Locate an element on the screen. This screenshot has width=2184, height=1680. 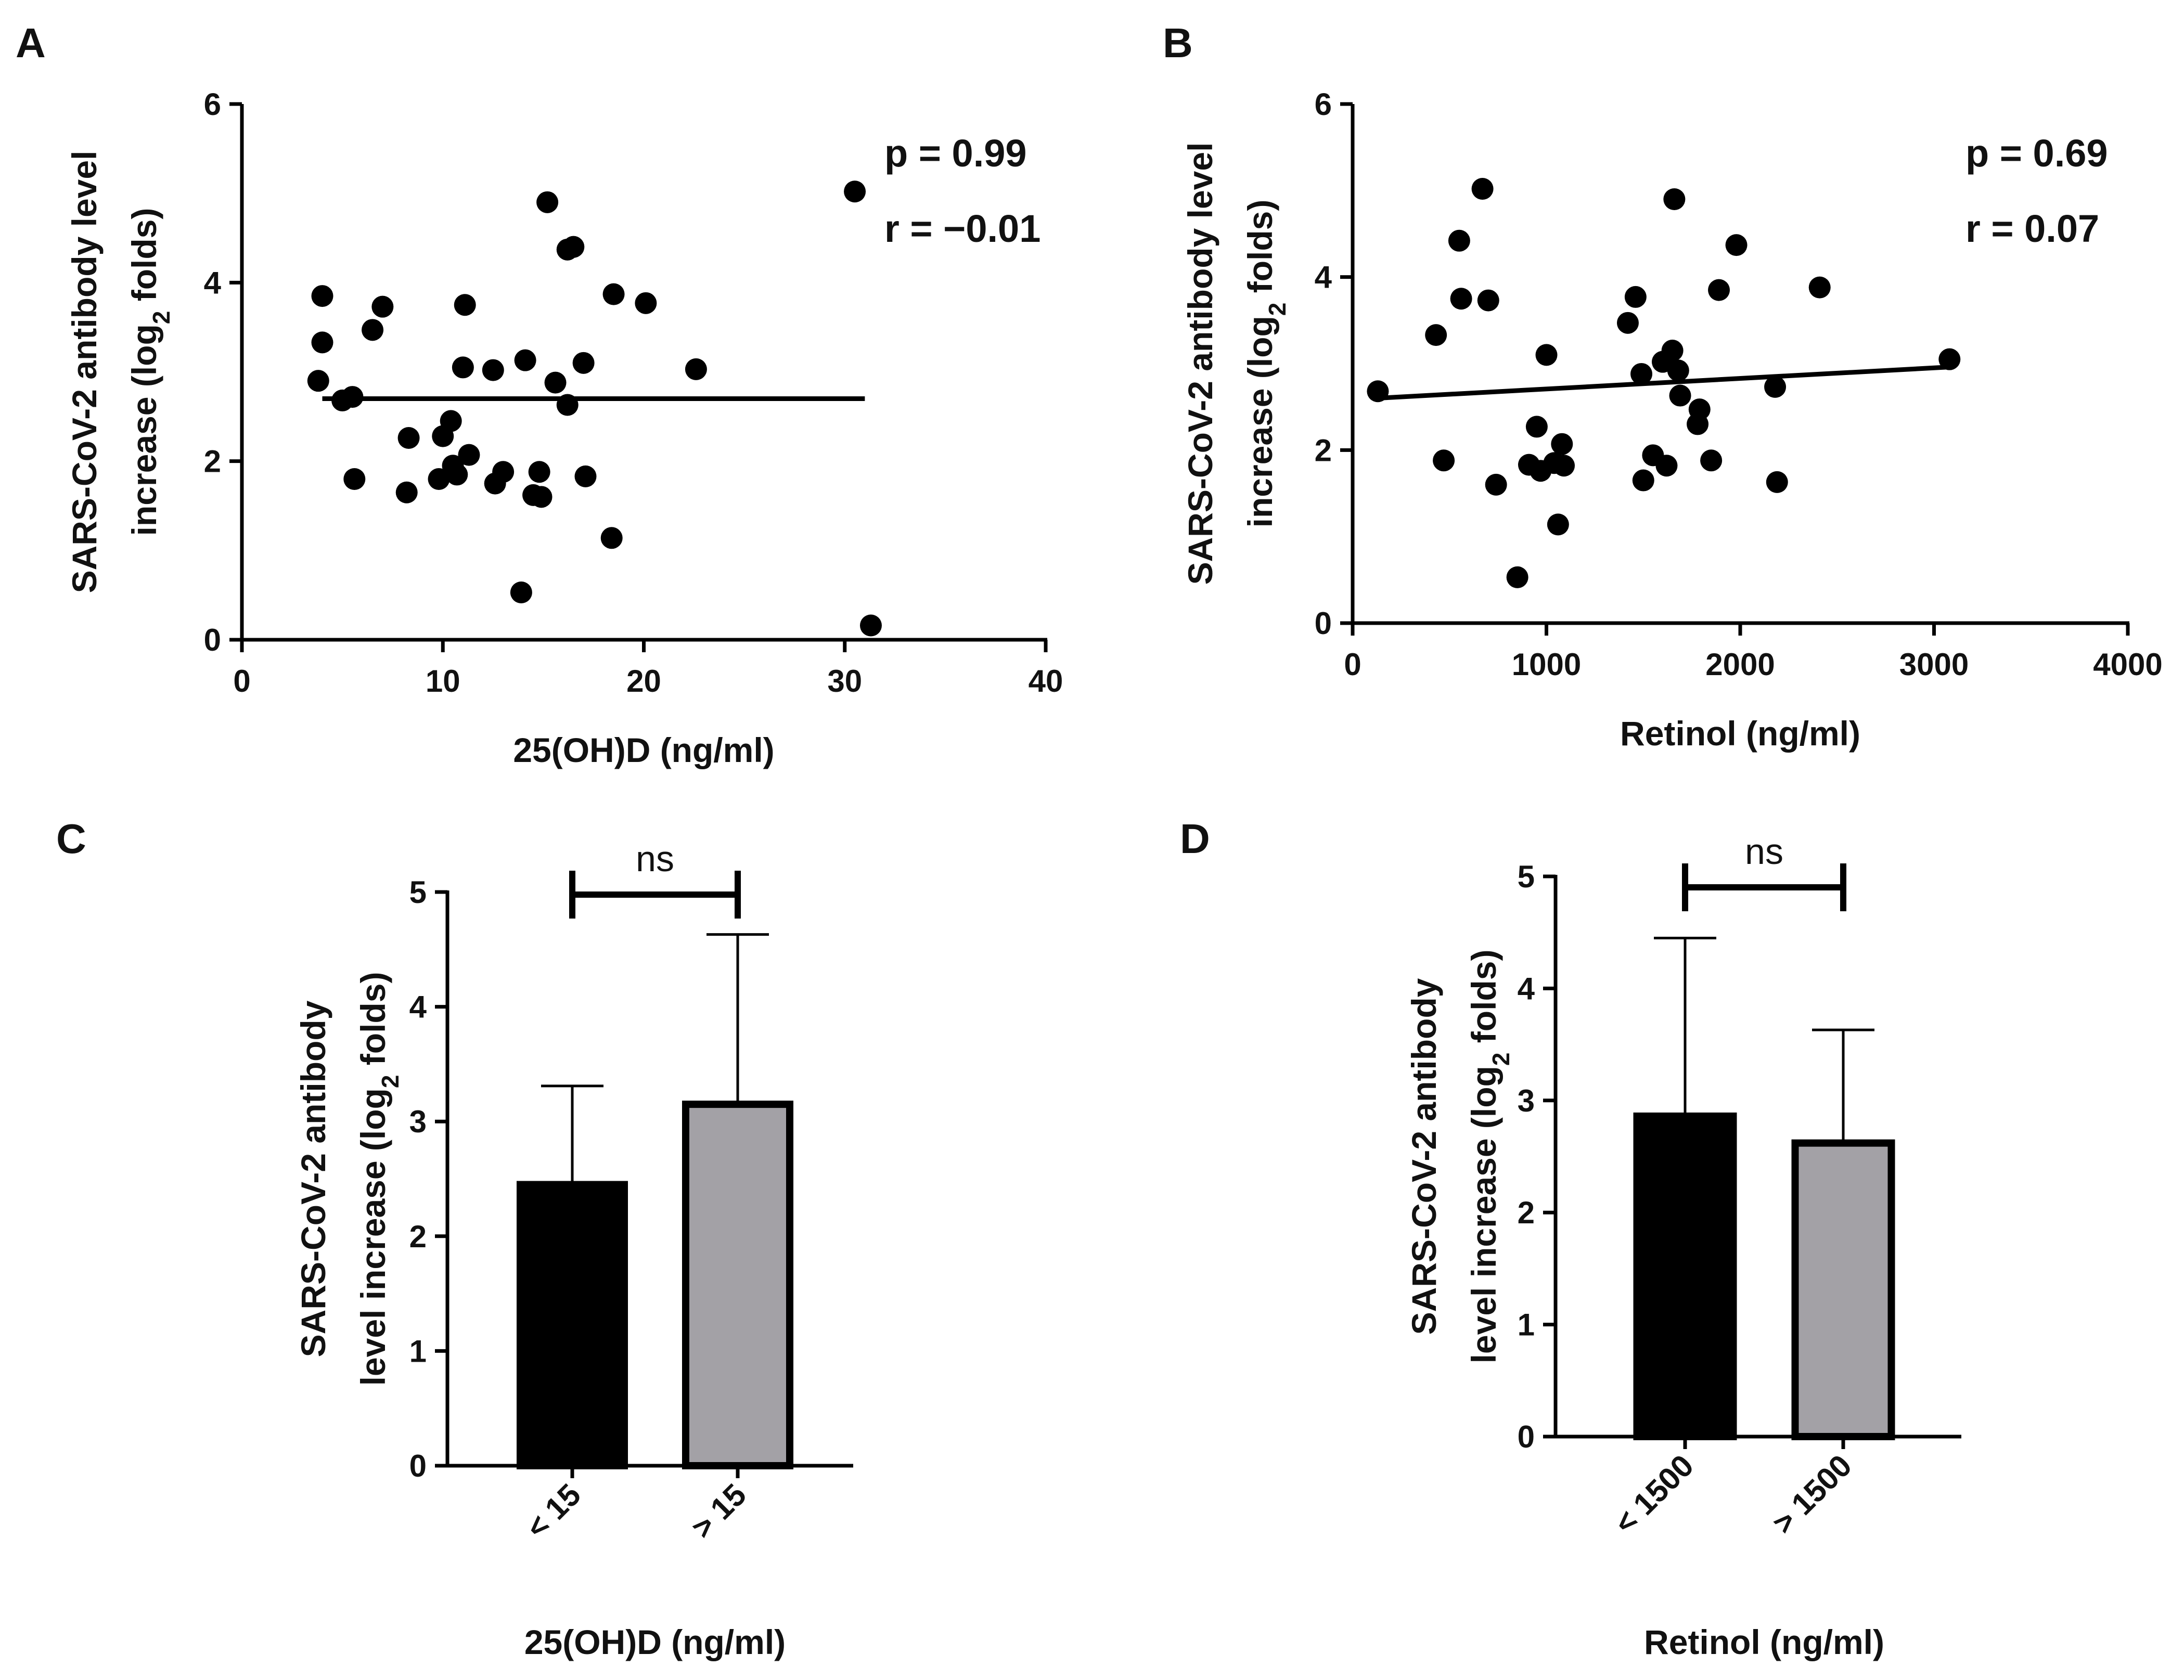
y-tick-label: 5 is located at coordinates (418, 892).